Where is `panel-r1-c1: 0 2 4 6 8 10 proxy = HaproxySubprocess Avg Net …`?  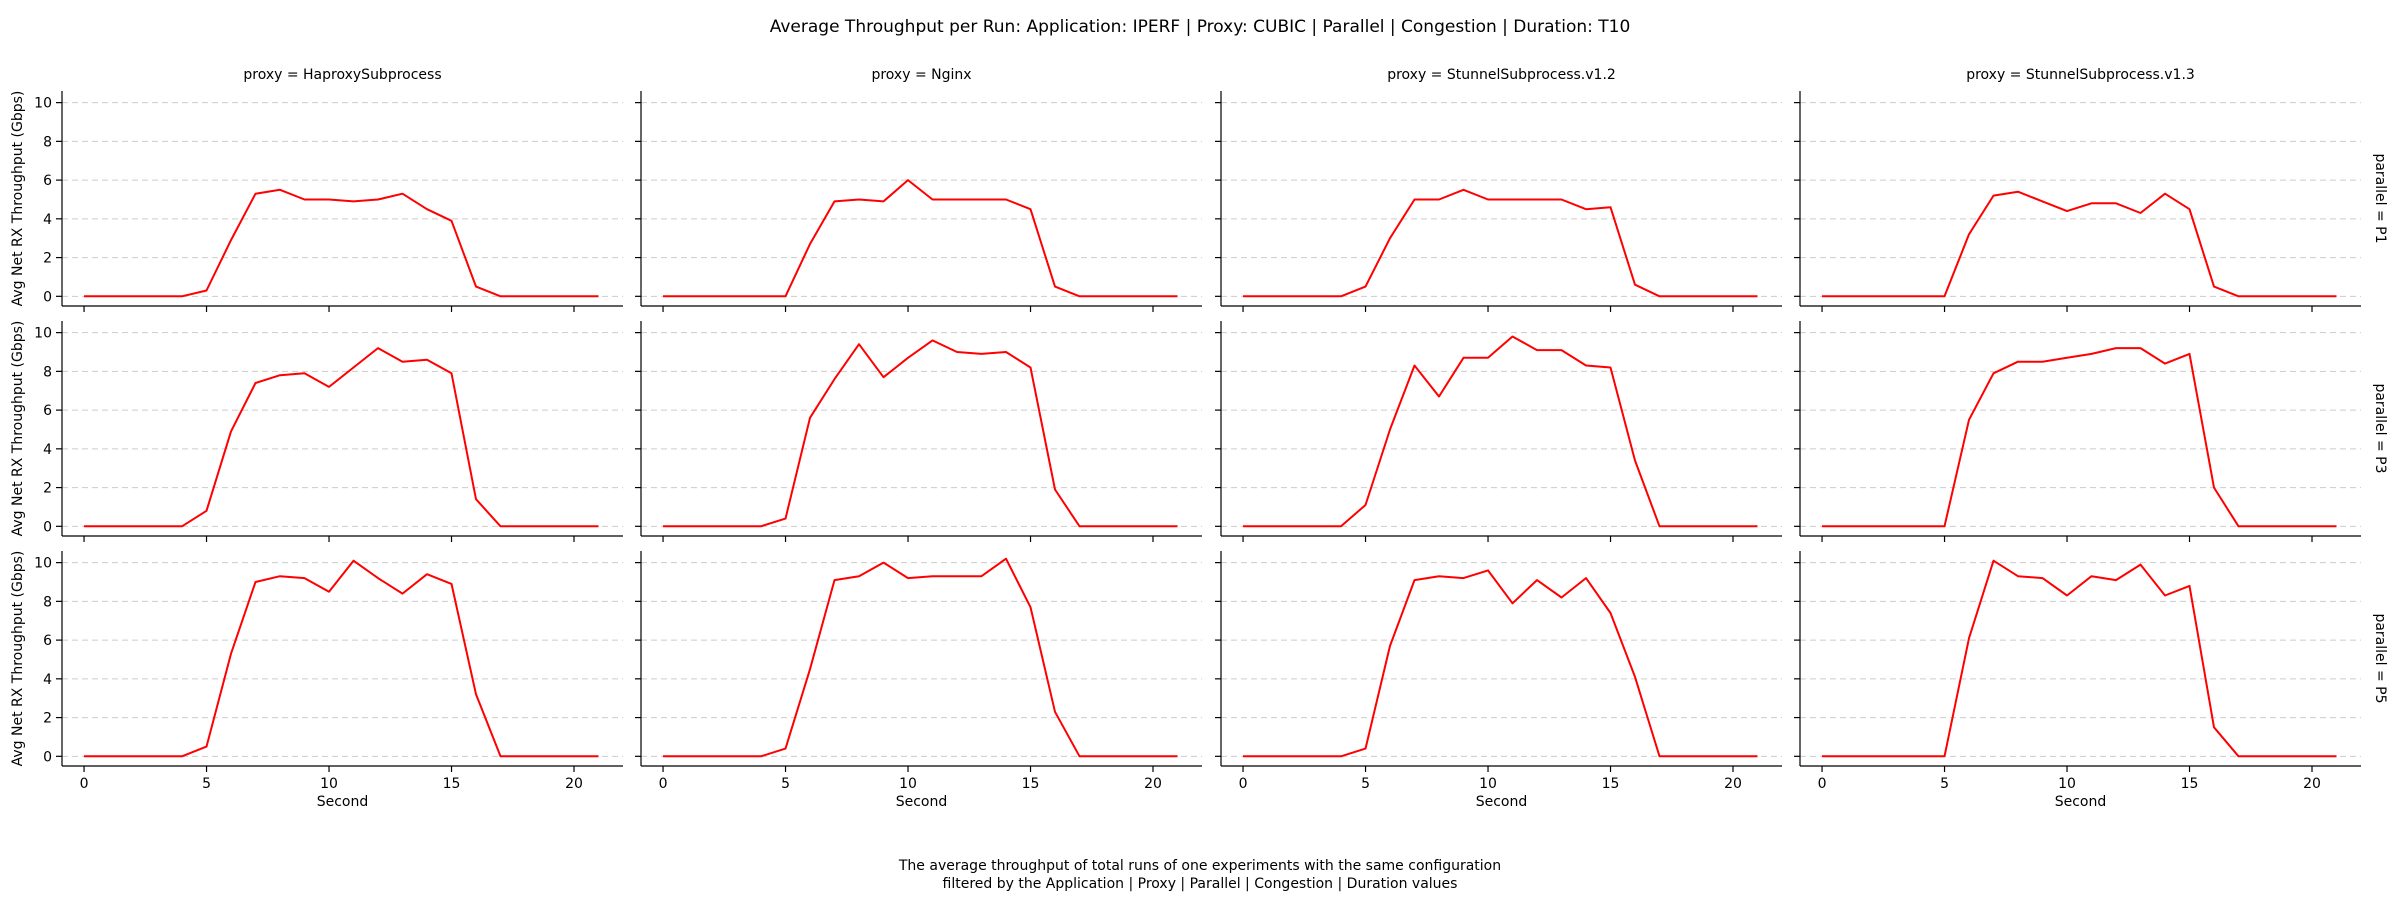 panel-r1-c1: 0 2 4 6 8 10 proxy = HaproxySubprocess Avg Net … is located at coordinates (316, 189).